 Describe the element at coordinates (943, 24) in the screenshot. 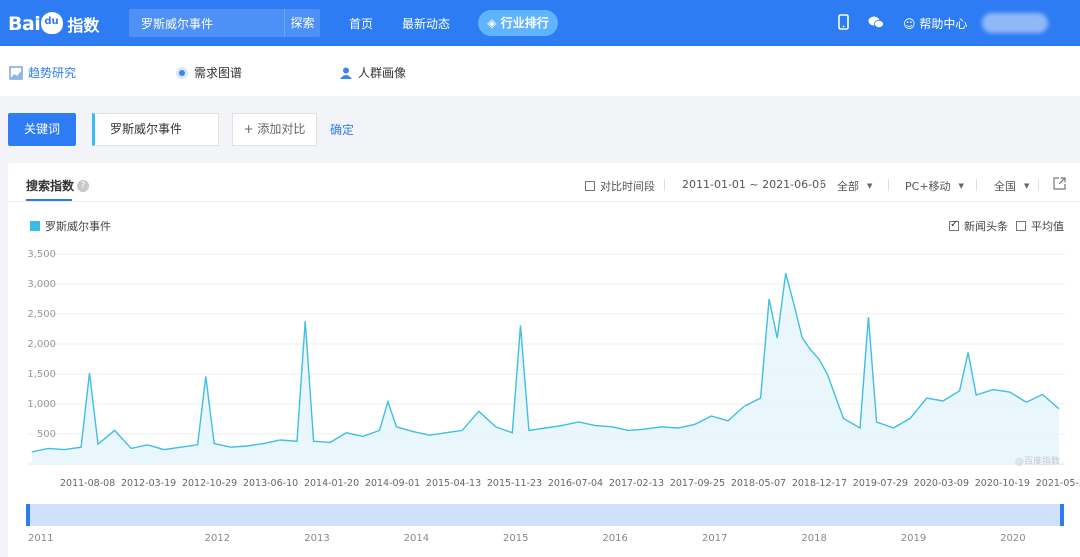

I see `help-center-label: 帮助中心` at that location.